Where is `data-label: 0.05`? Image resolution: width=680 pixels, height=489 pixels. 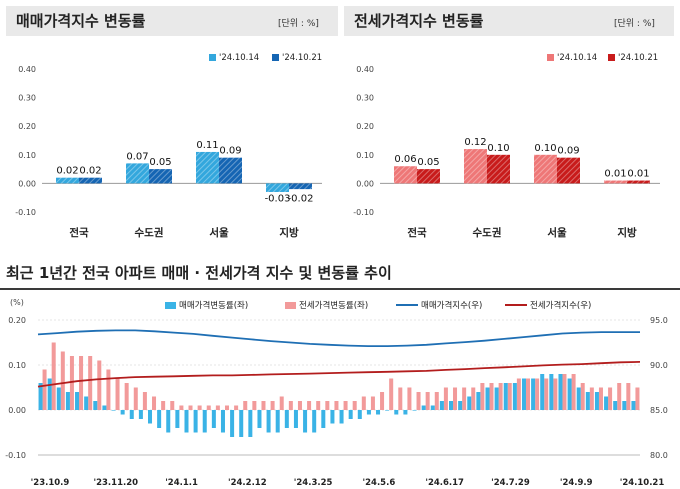 data-label: 0.05 is located at coordinates (160, 162).